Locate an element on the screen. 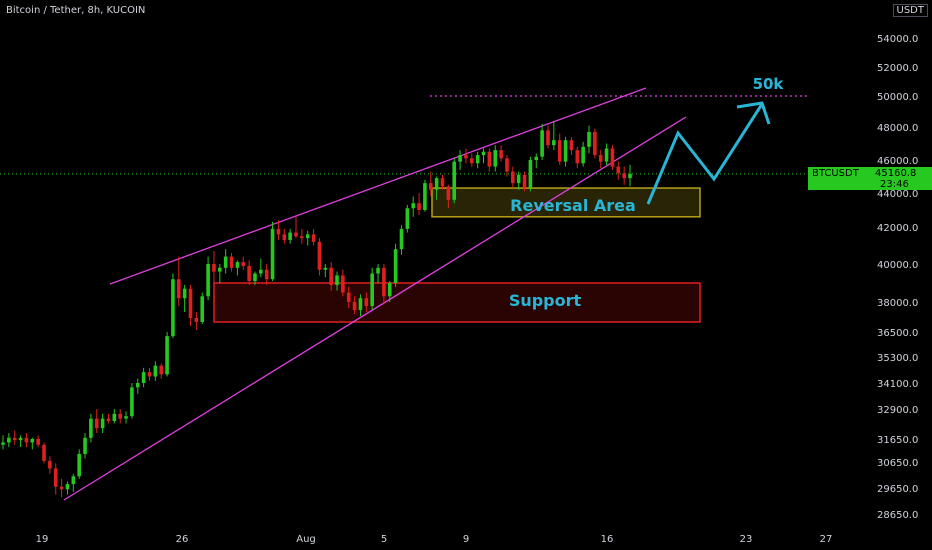 Image resolution: width=932 pixels, height=550 pixels. projection-line is located at coordinates (705, 154).